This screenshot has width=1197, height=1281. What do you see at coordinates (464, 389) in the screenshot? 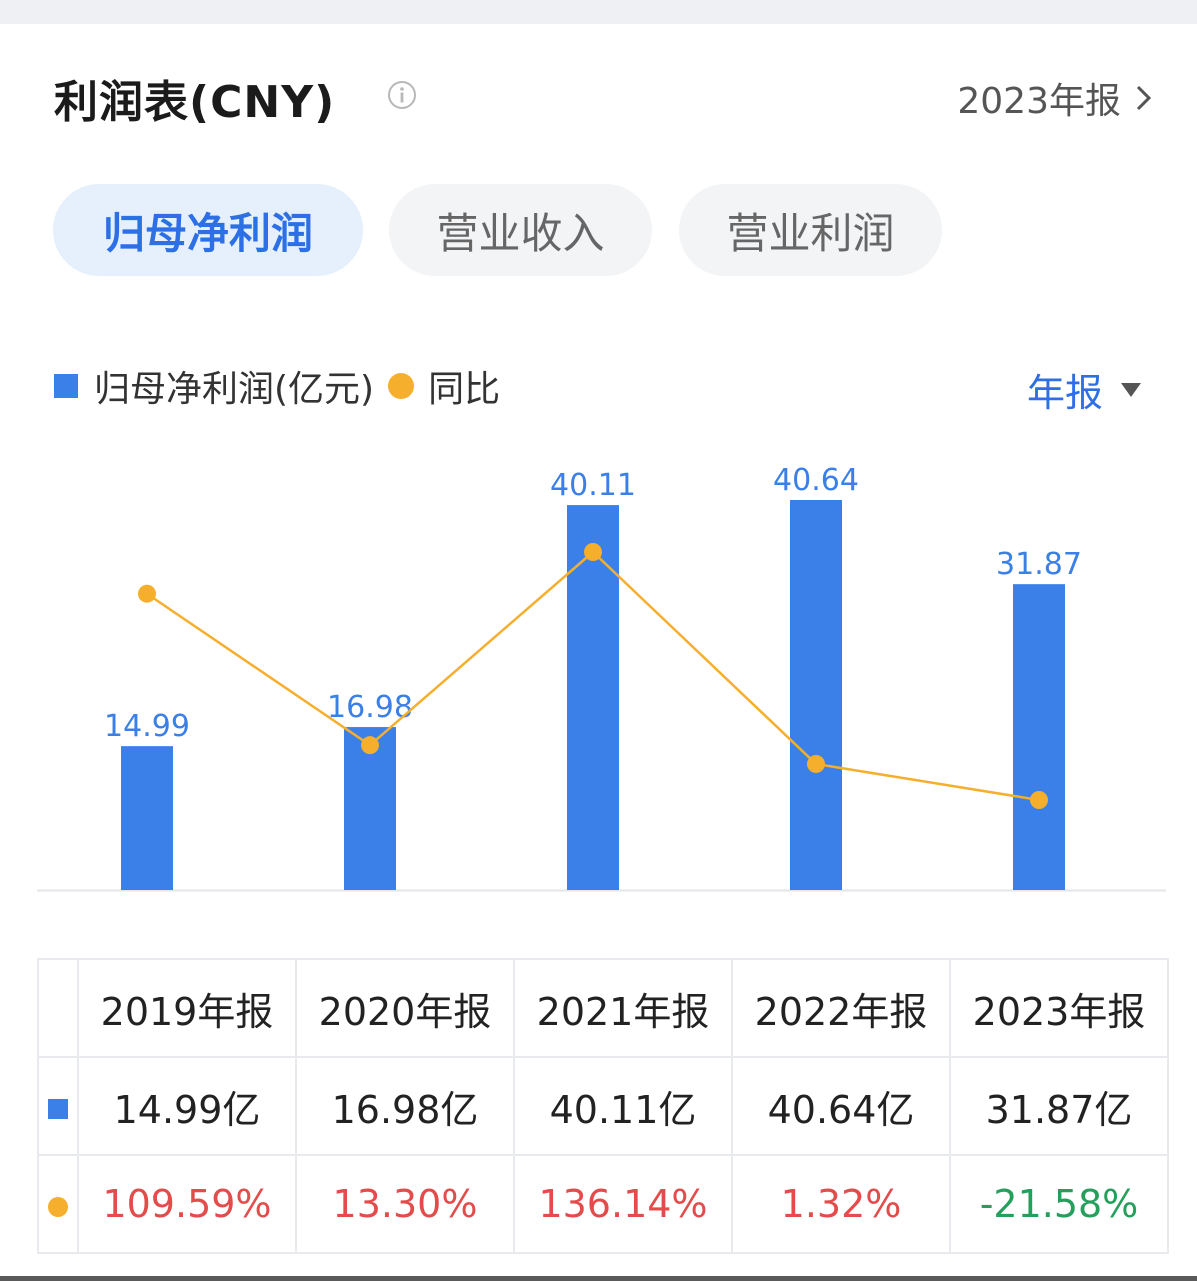
I see `legend-line-label: 同比` at bounding box center [464, 389].